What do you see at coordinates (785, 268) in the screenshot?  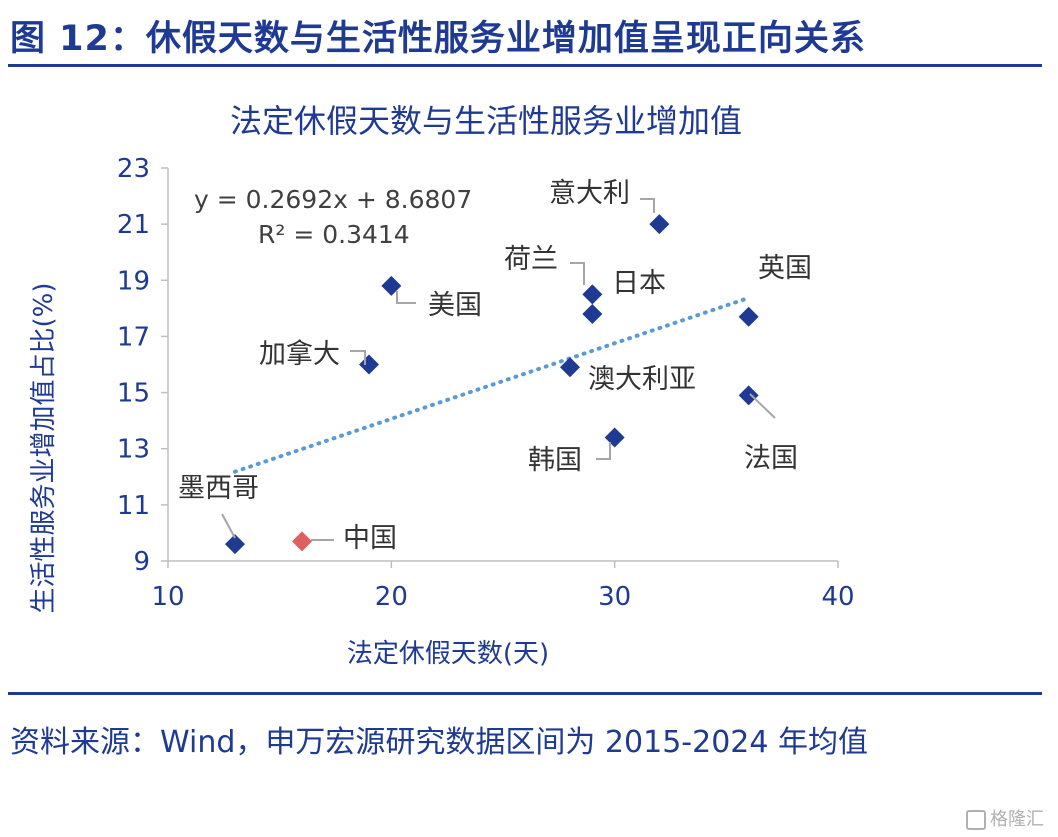 I see `point-label: 英国` at bounding box center [785, 268].